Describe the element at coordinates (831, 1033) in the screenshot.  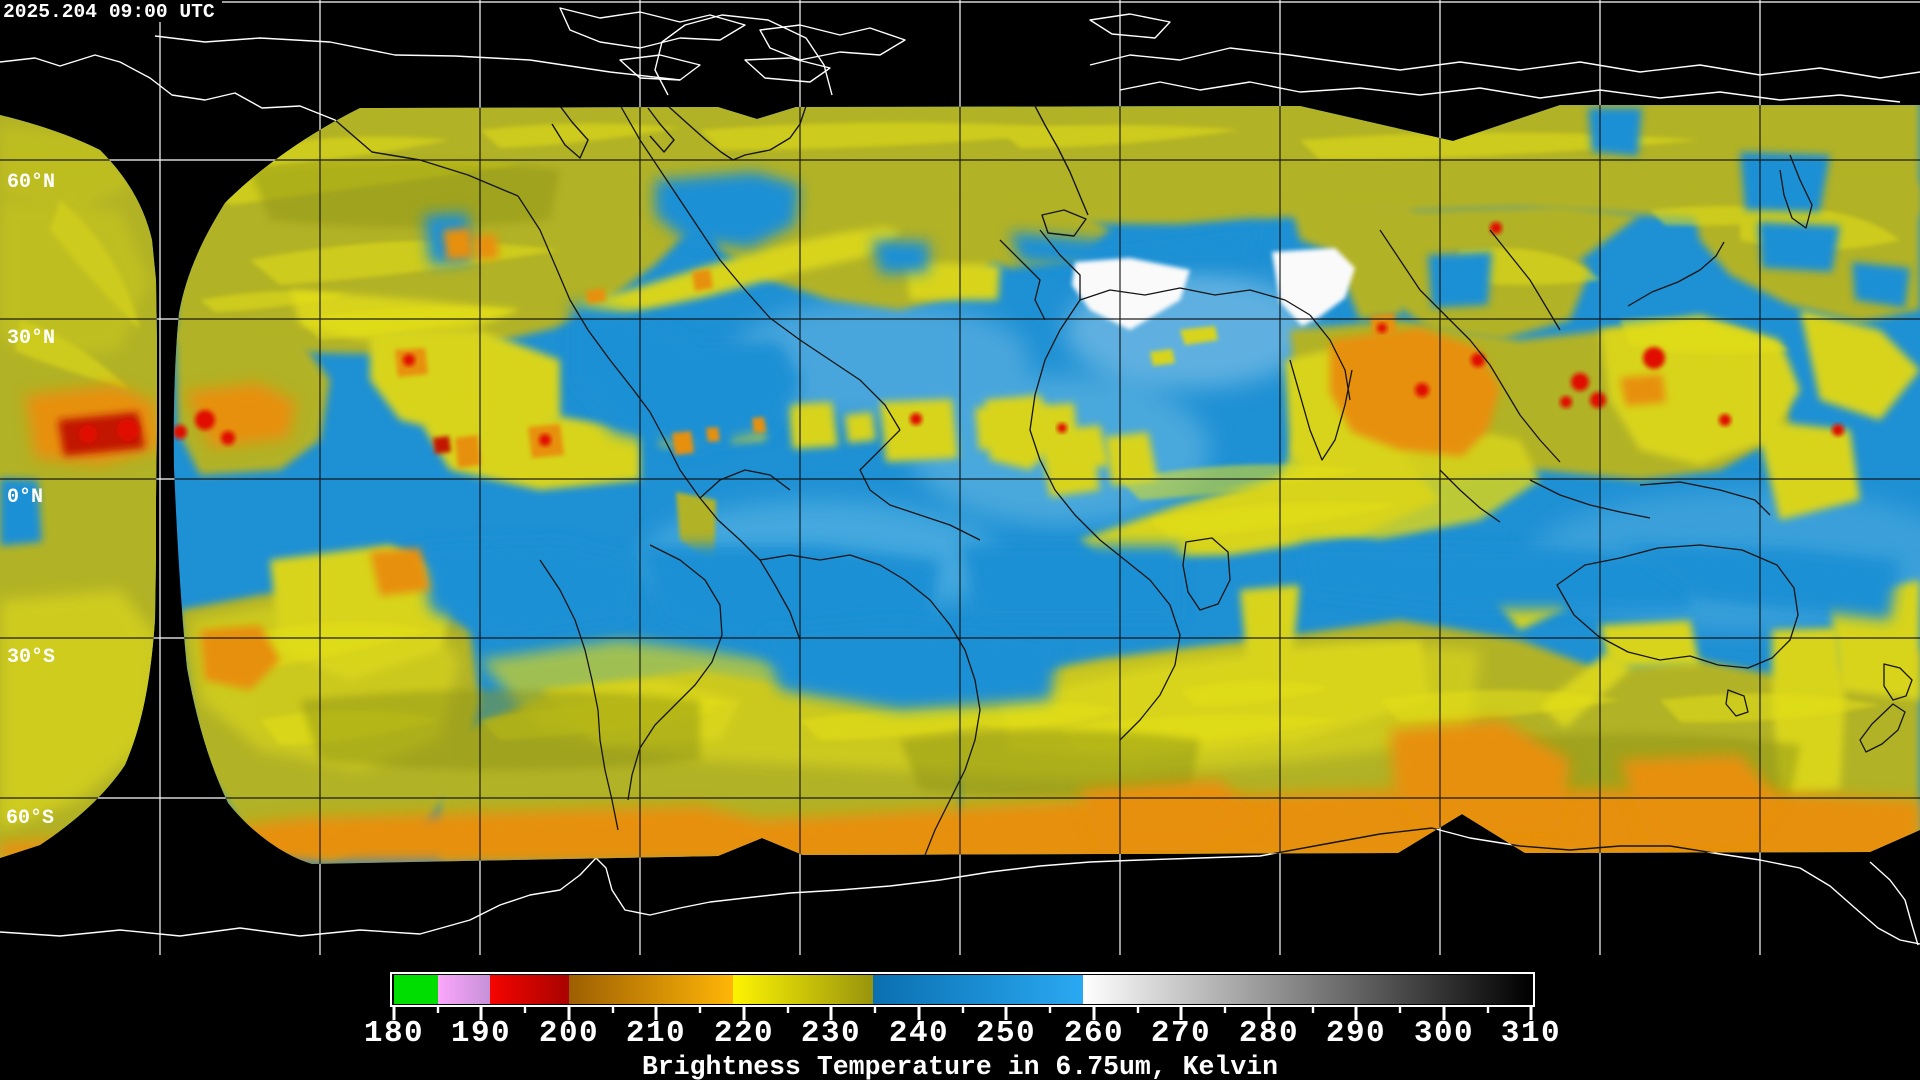
I see `svg-text: 230` at that location.